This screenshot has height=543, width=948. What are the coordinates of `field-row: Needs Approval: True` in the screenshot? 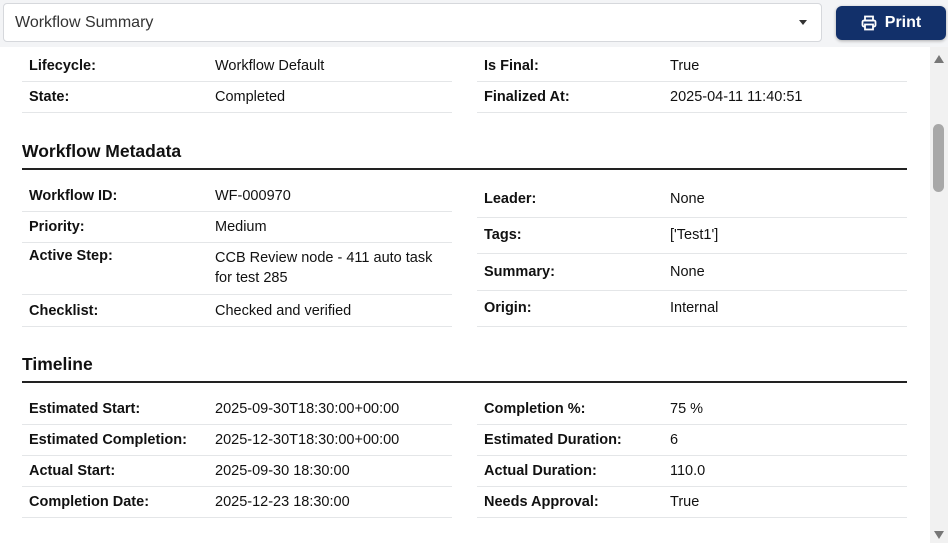 It's located at (692, 502).